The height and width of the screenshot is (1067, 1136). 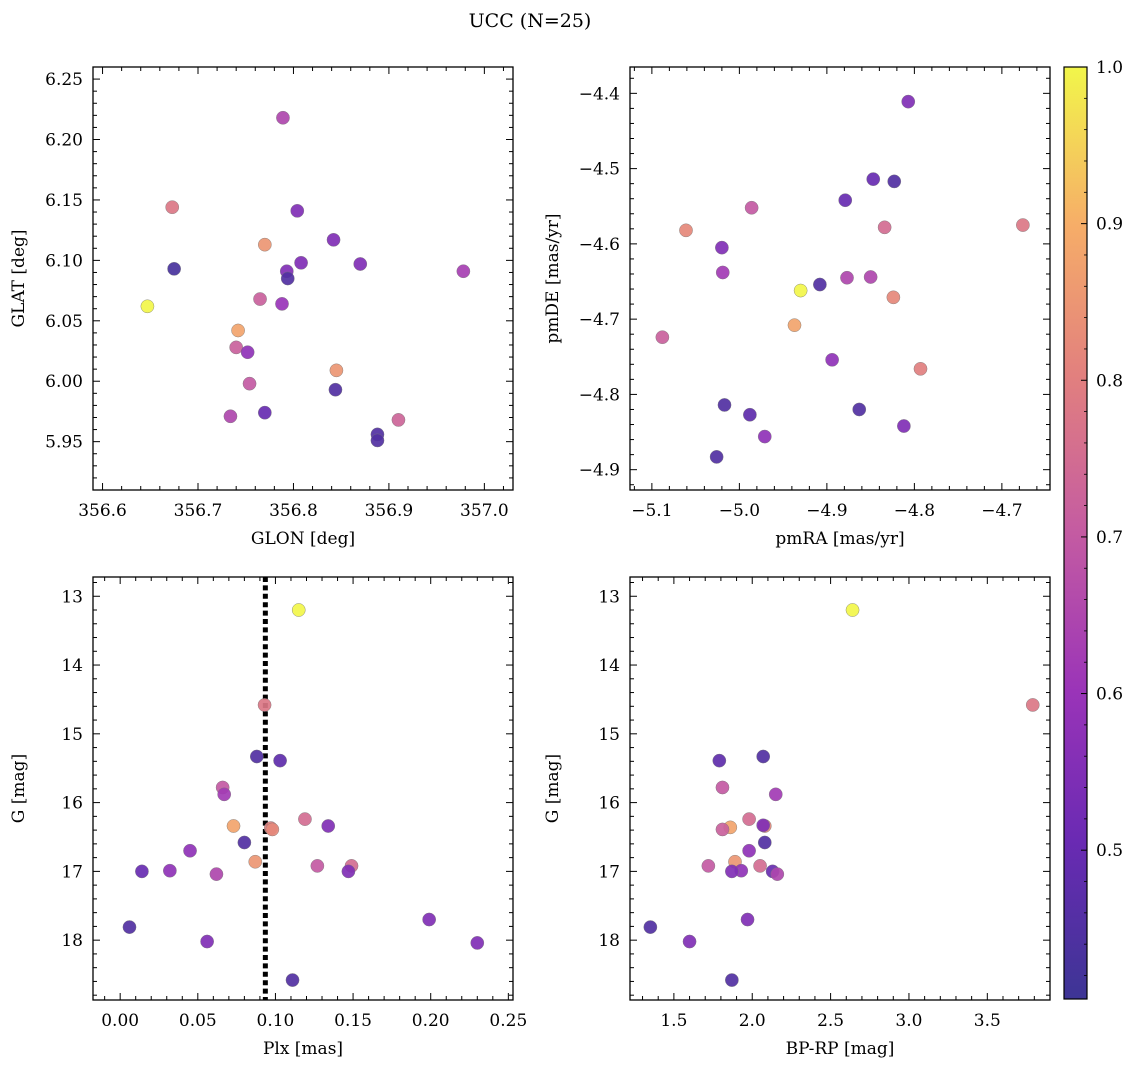 I want to click on x-axis-label: pmRA [mas/yr], so click(x=839, y=539).